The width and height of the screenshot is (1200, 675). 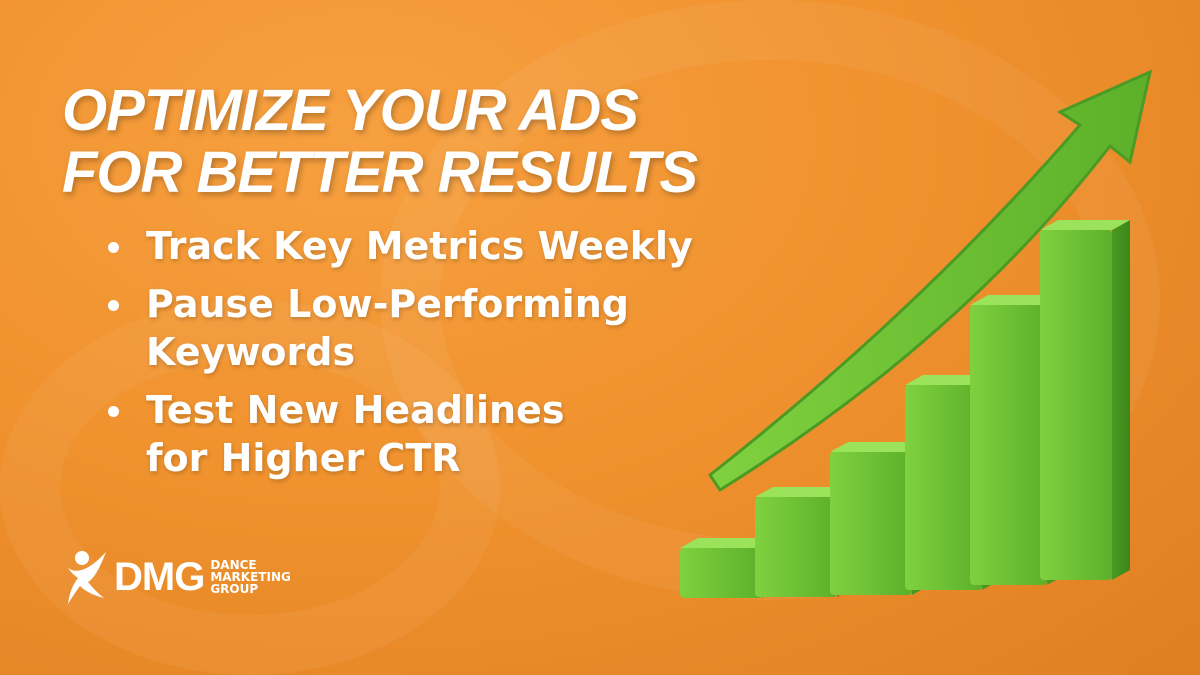 I want to click on logo-mark: DMG, so click(x=159, y=576).